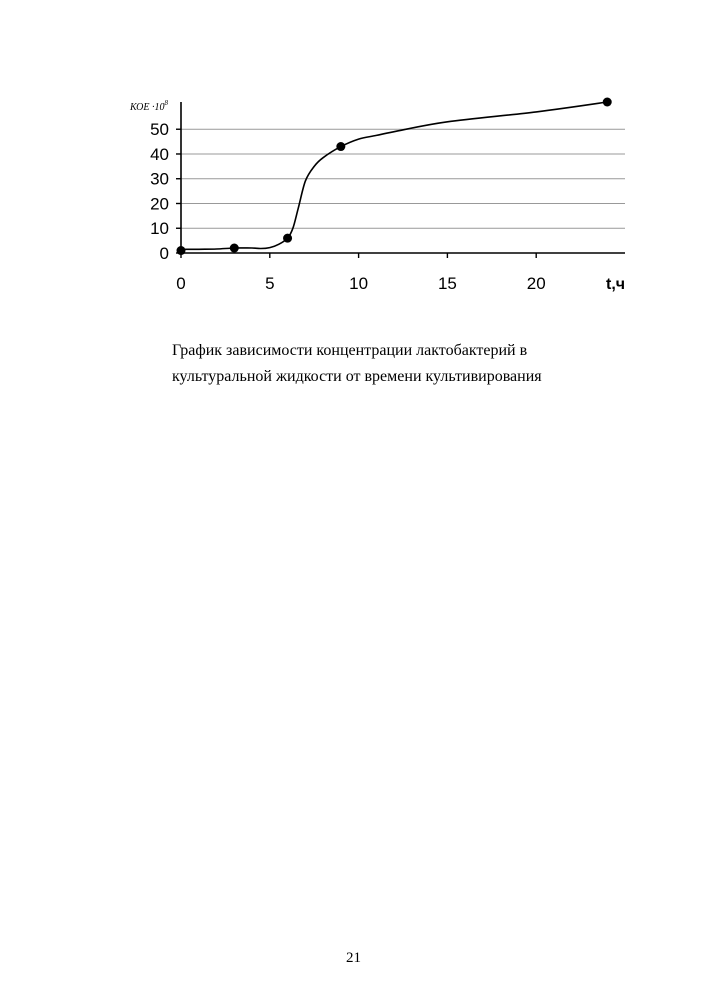 The height and width of the screenshot is (1000, 707). I want to click on x-tick-label-0: 0, so click(180, 283).